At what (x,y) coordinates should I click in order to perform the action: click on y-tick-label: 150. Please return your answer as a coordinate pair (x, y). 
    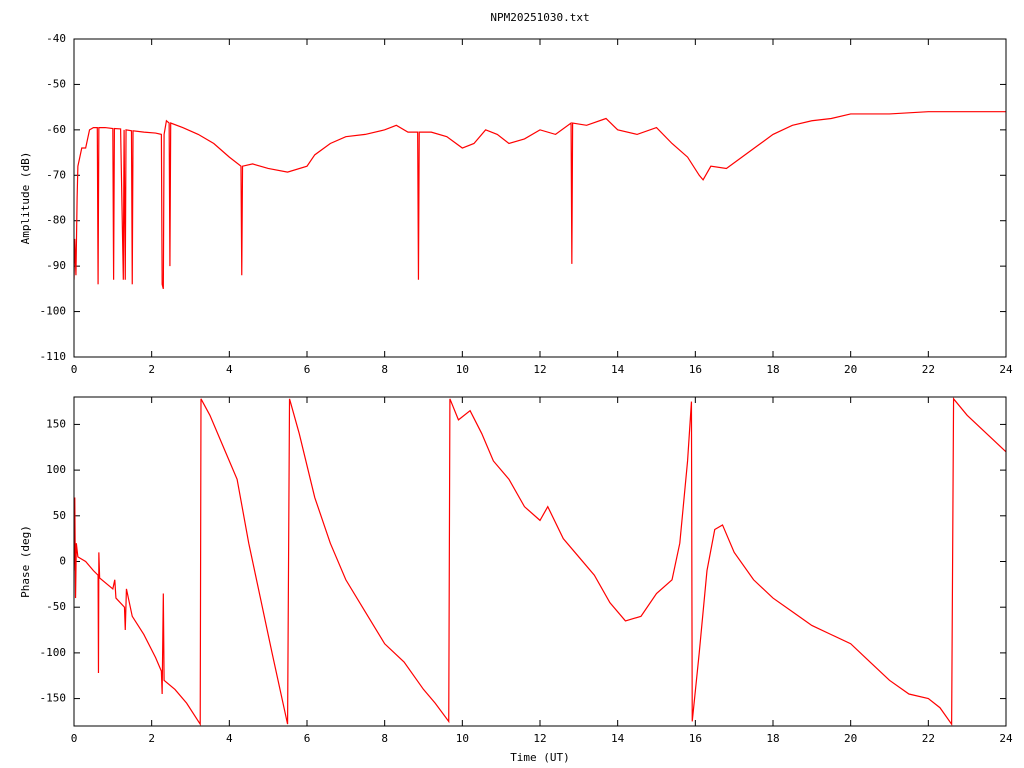
    Looking at the image, I should click on (56, 423).